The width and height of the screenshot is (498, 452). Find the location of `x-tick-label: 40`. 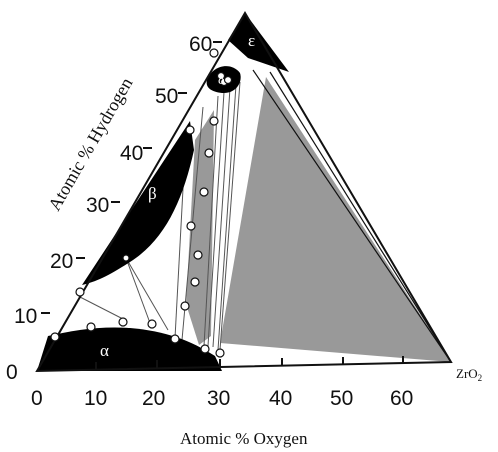

x-tick-label: 40 is located at coordinates (280, 398).